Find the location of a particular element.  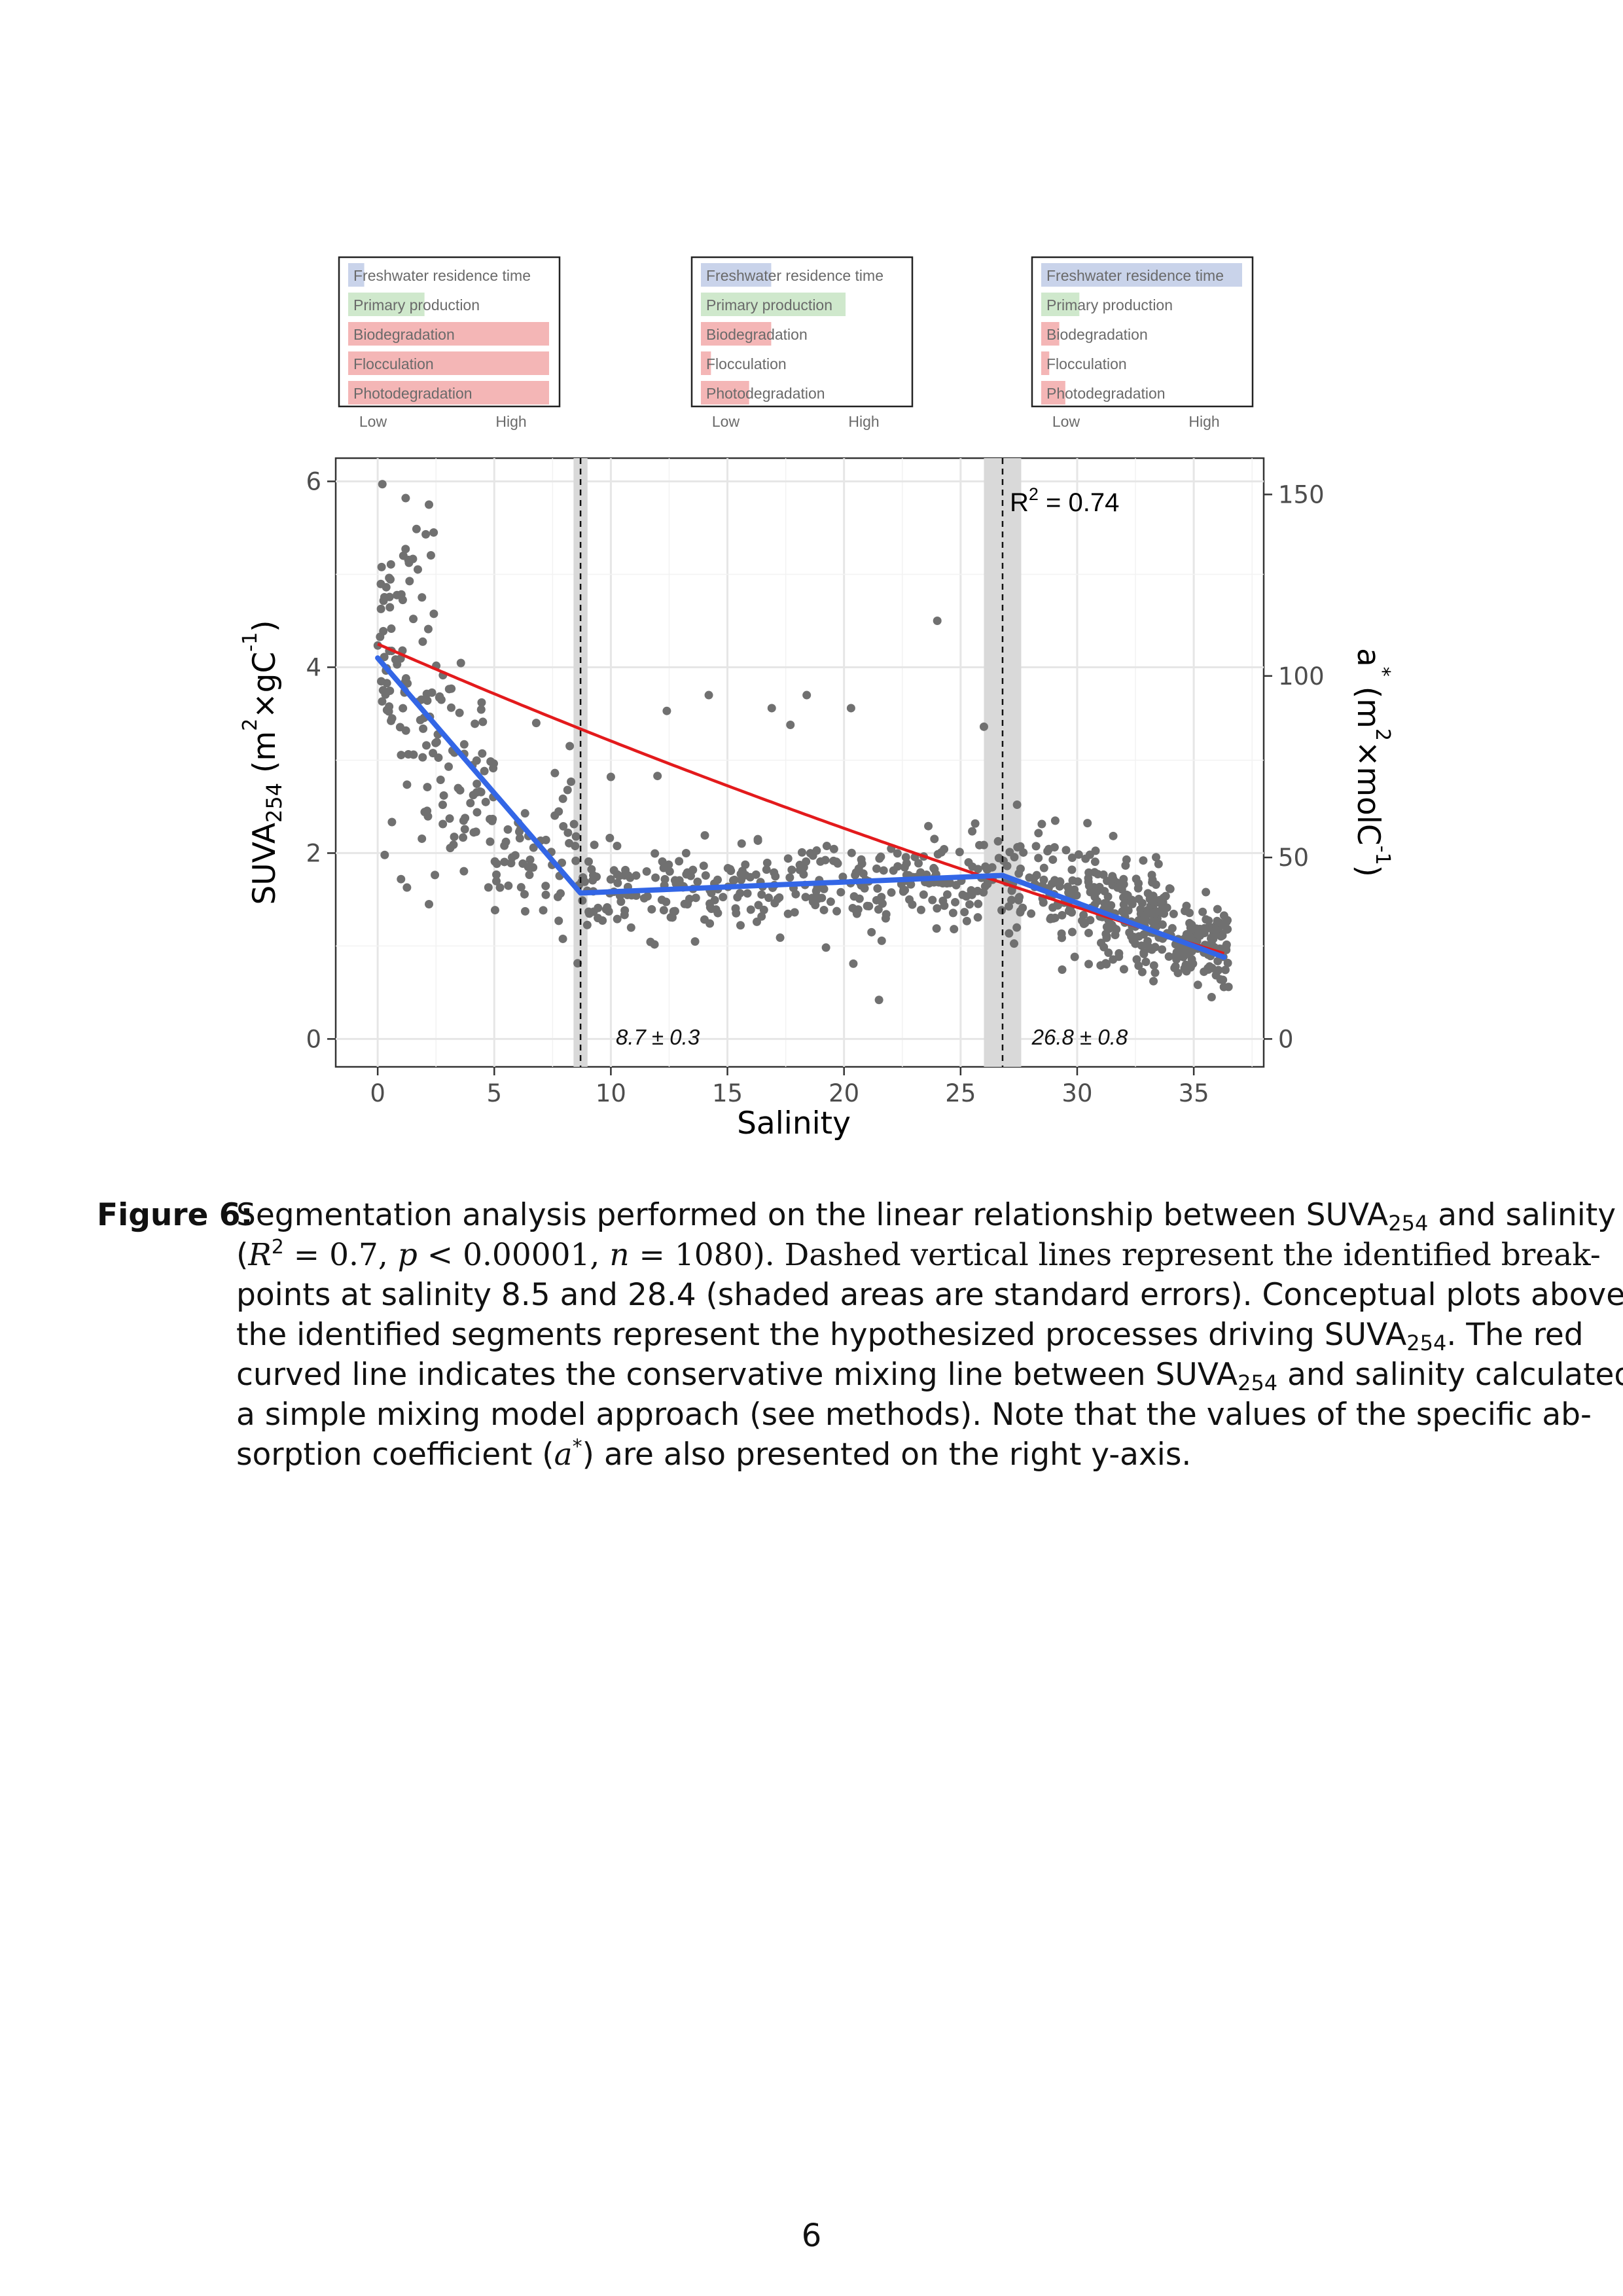

process-level-bar is located at coordinates (774, 304).